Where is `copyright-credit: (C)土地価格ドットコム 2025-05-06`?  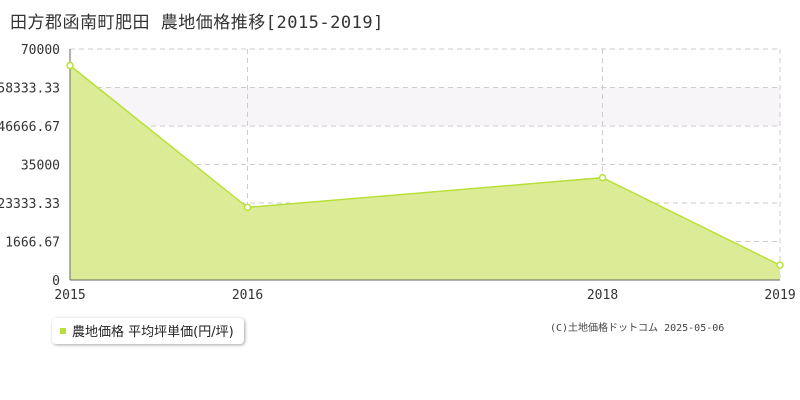
copyright-credit: (C)土地価格ドットコム 2025-05-06 is located at coordinates (637, 328).